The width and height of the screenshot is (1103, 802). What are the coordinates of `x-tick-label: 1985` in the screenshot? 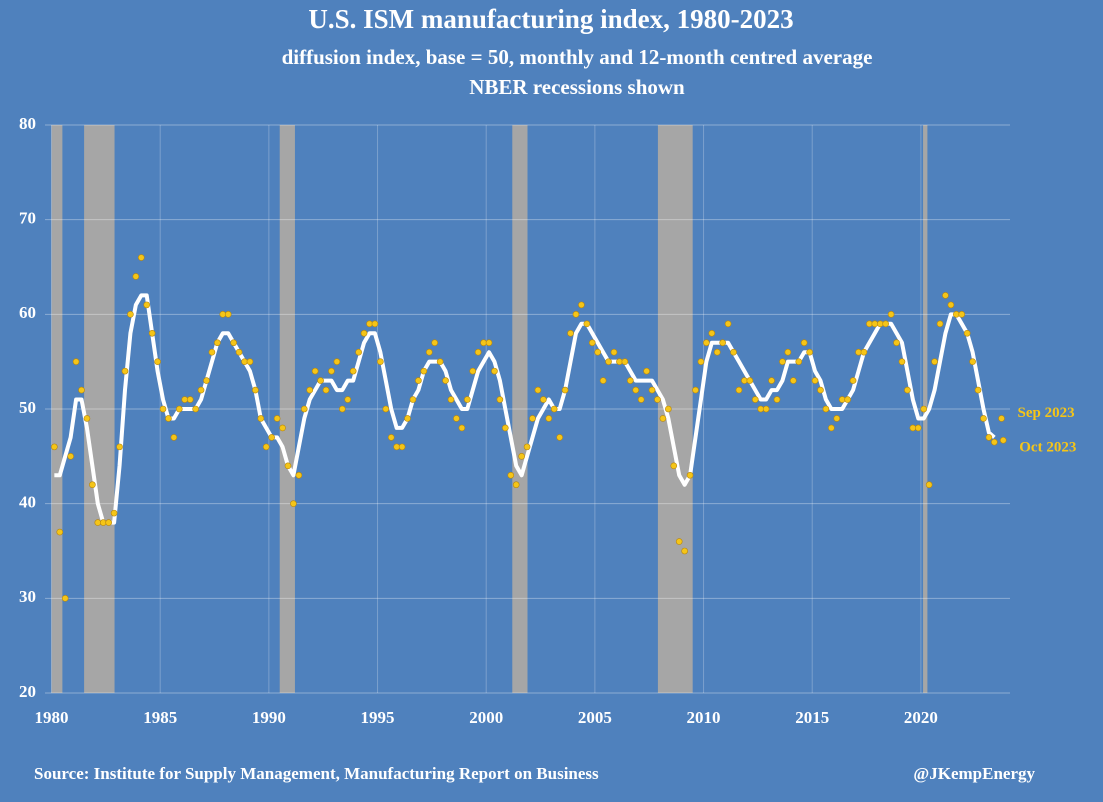 It's located at (160, 717).